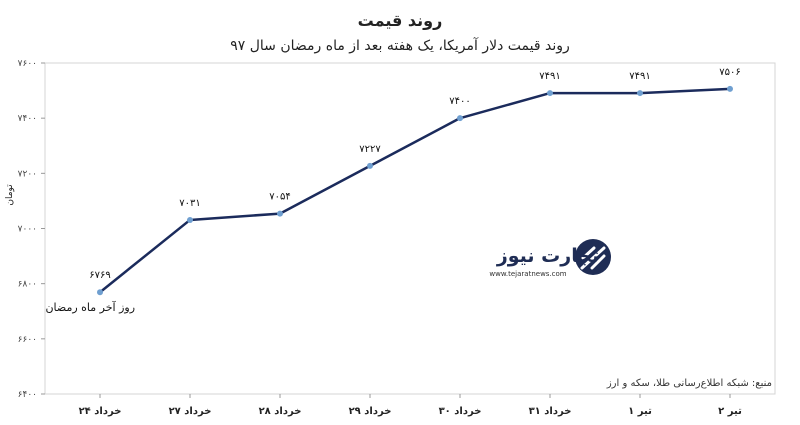  Describe the element at coordinates (27, 64) in the screenshot. I see `y-tick-label: ۷۶۰۰` at that location.